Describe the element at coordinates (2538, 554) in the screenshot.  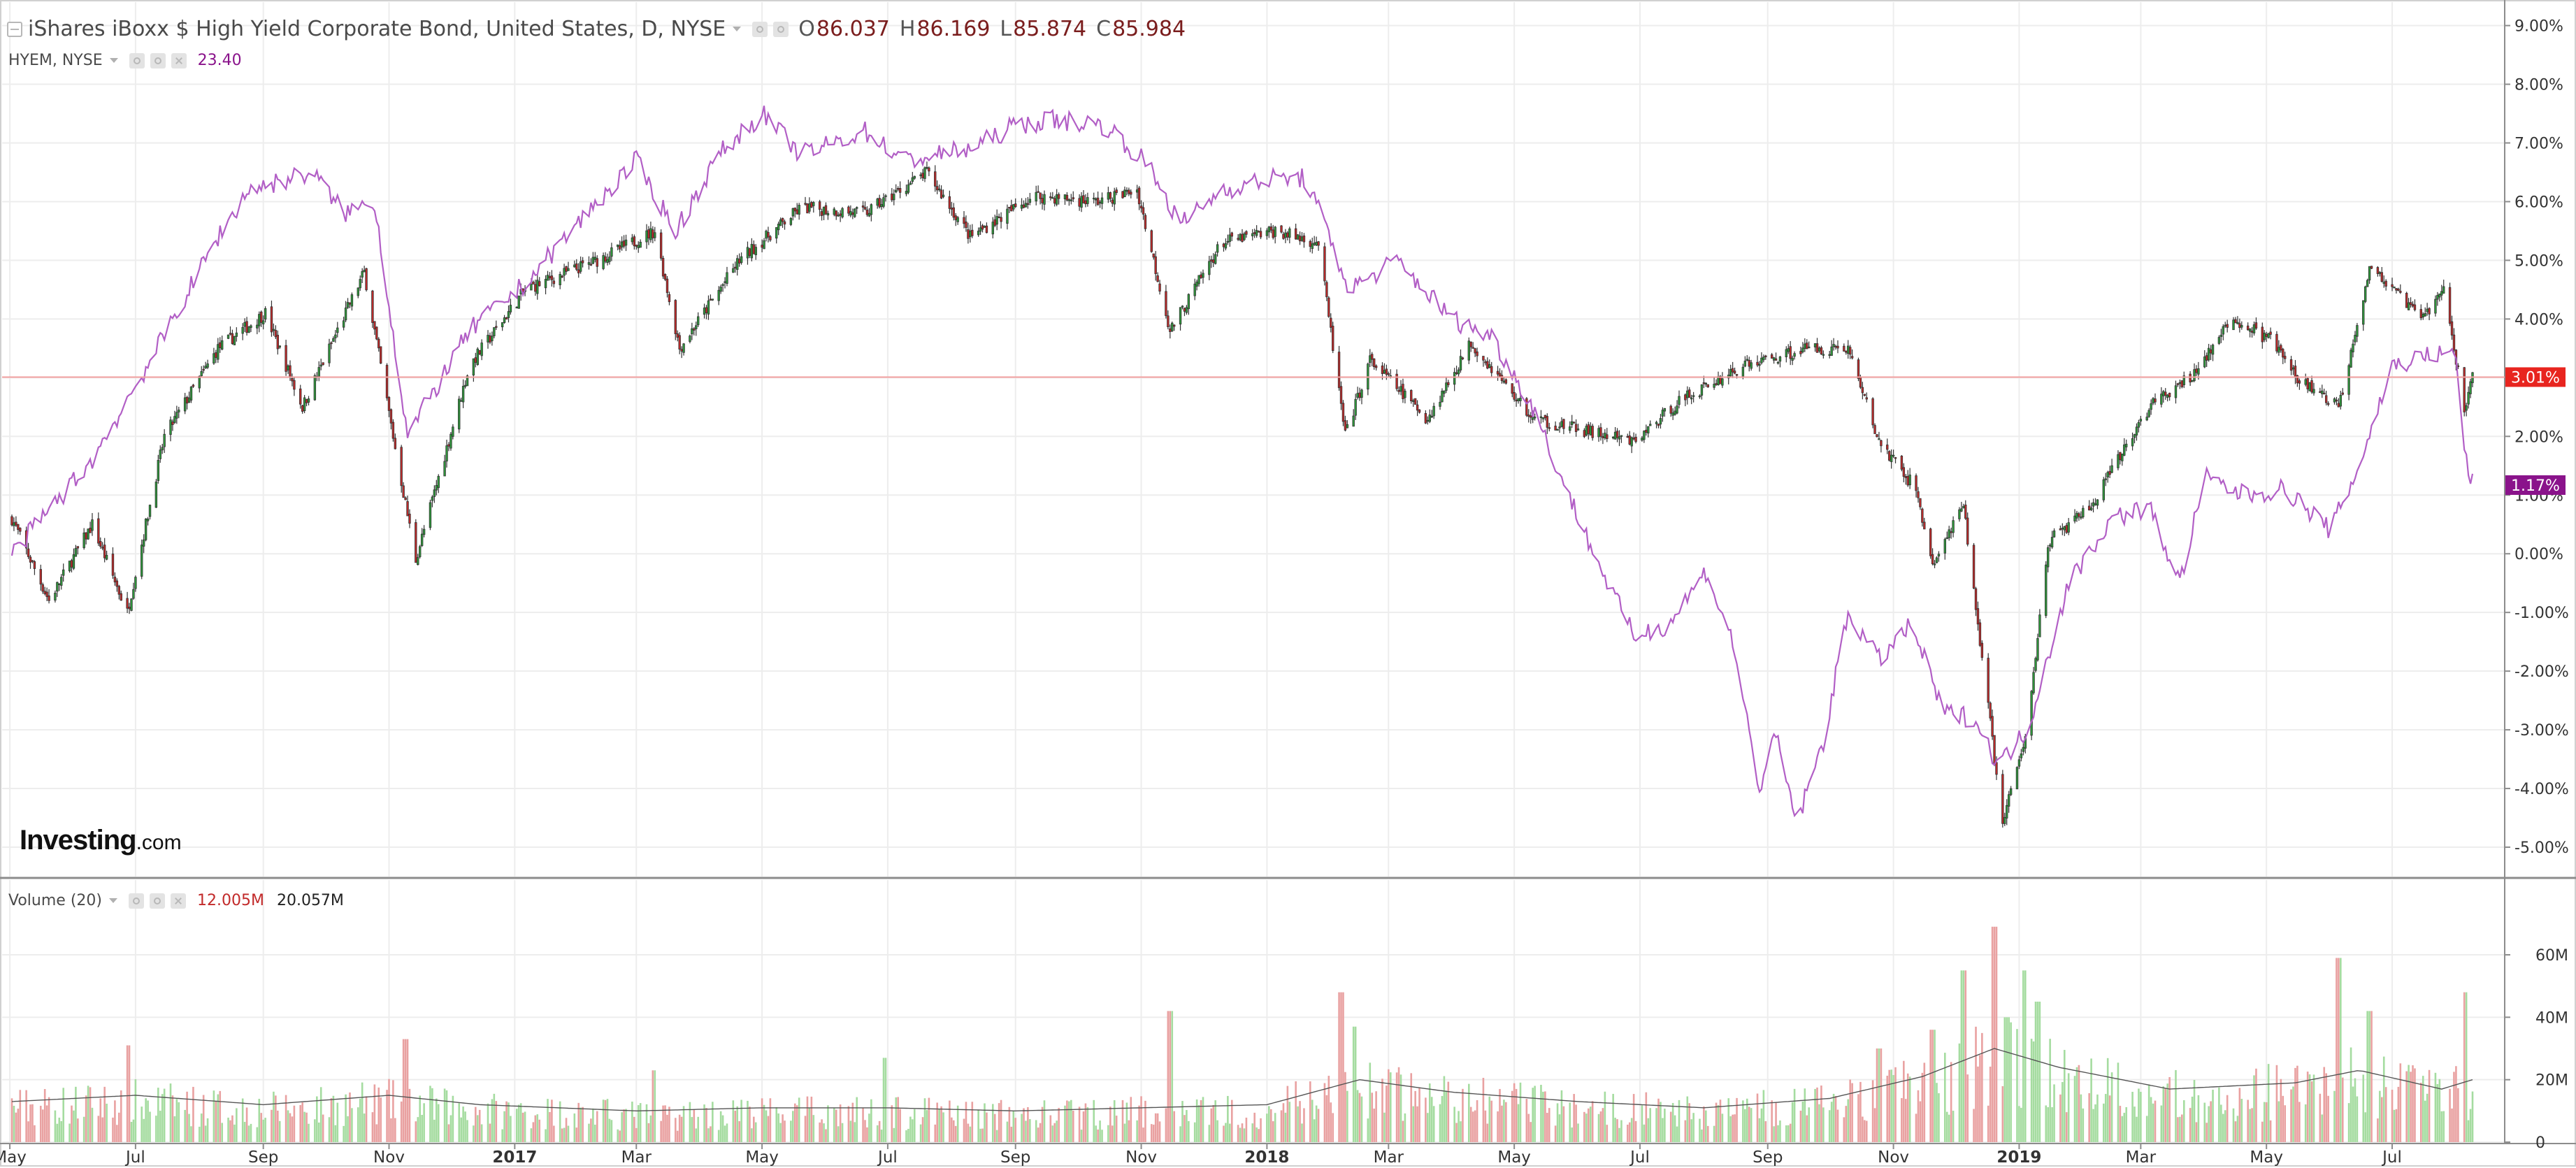
I see `y-tick-label: 0.00%` at that location.